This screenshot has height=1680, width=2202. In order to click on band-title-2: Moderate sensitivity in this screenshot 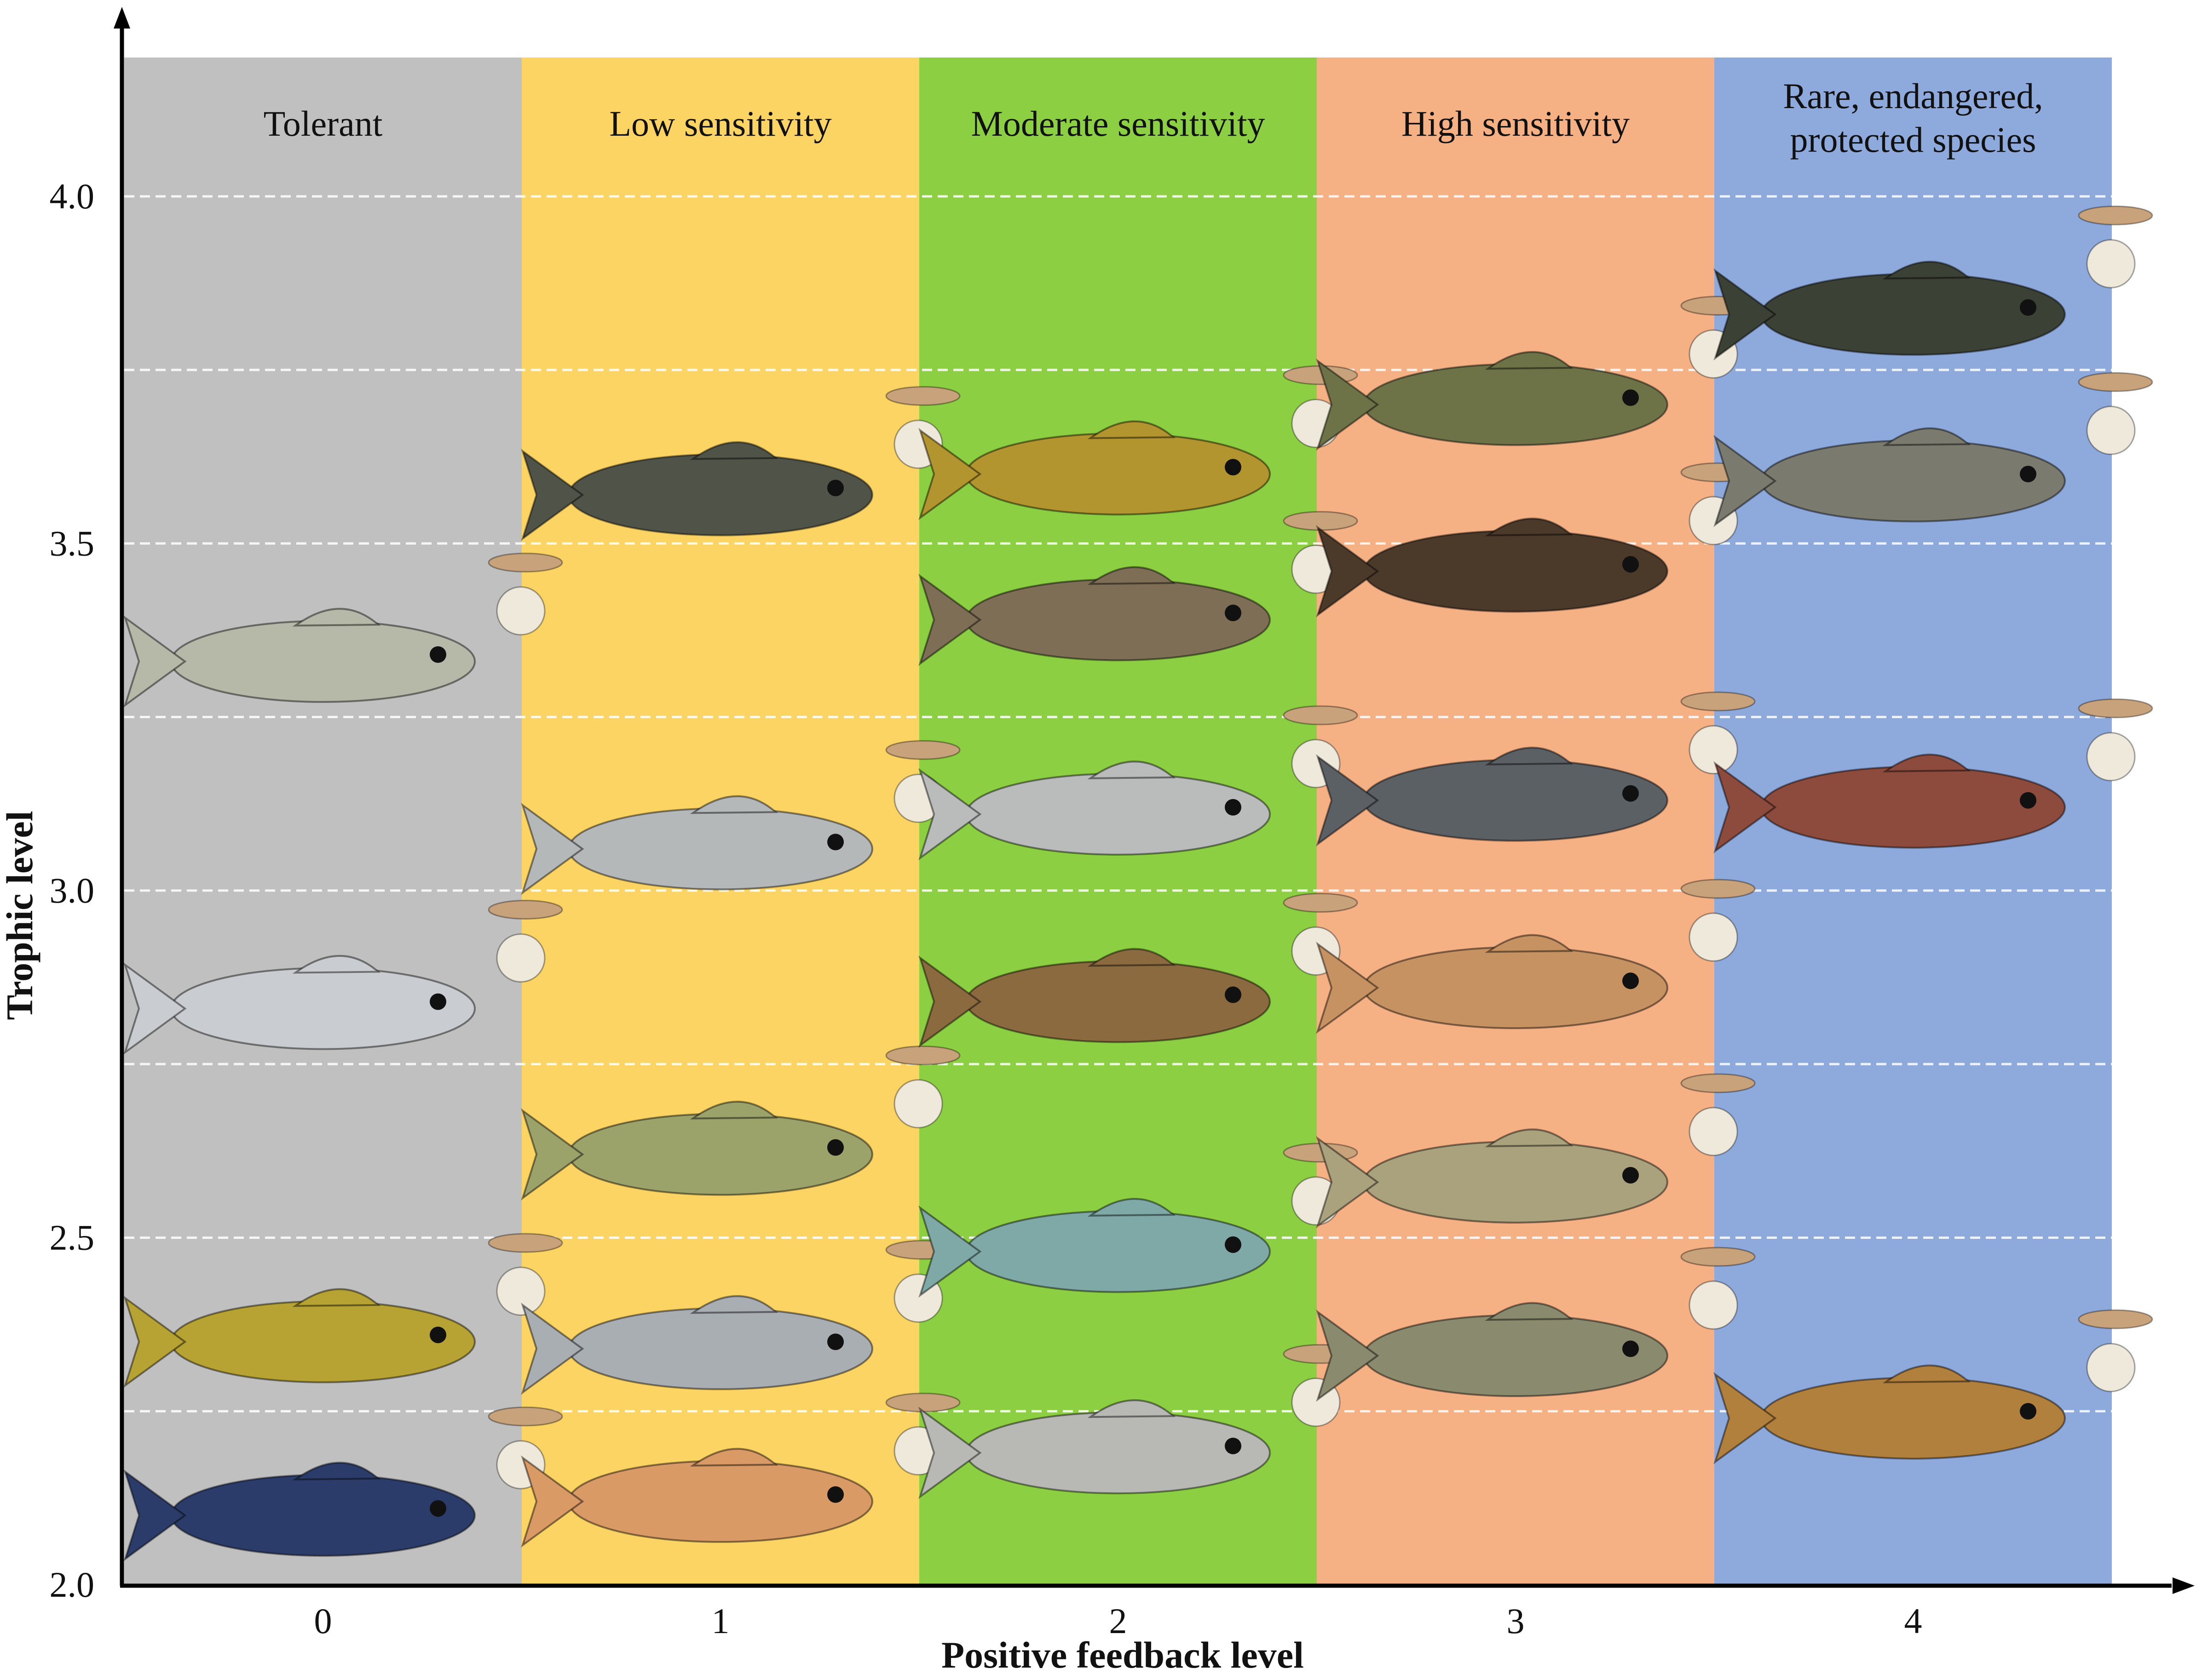, I will do `click(1118, 124)`.